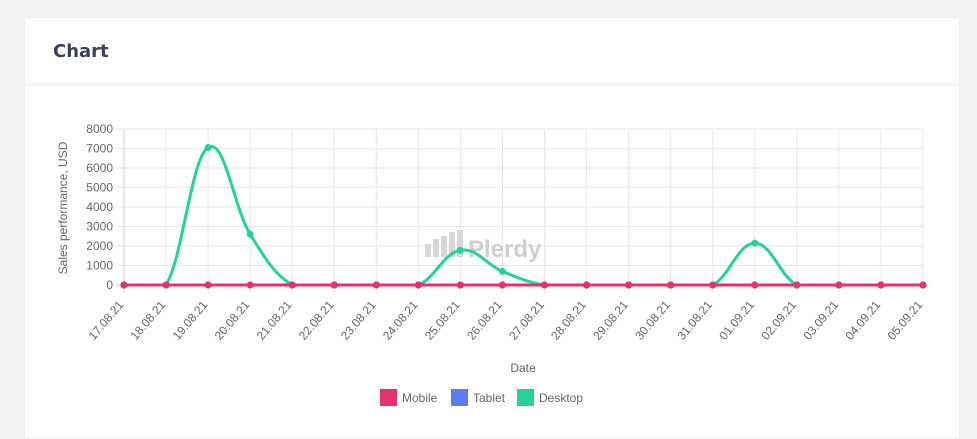 This screenshot has height=439, width=977. What do you see at coordinates (420, 398) in the screenshot?
I see `legend-label-mobile: Mobile` at bounding box center [420, 398].